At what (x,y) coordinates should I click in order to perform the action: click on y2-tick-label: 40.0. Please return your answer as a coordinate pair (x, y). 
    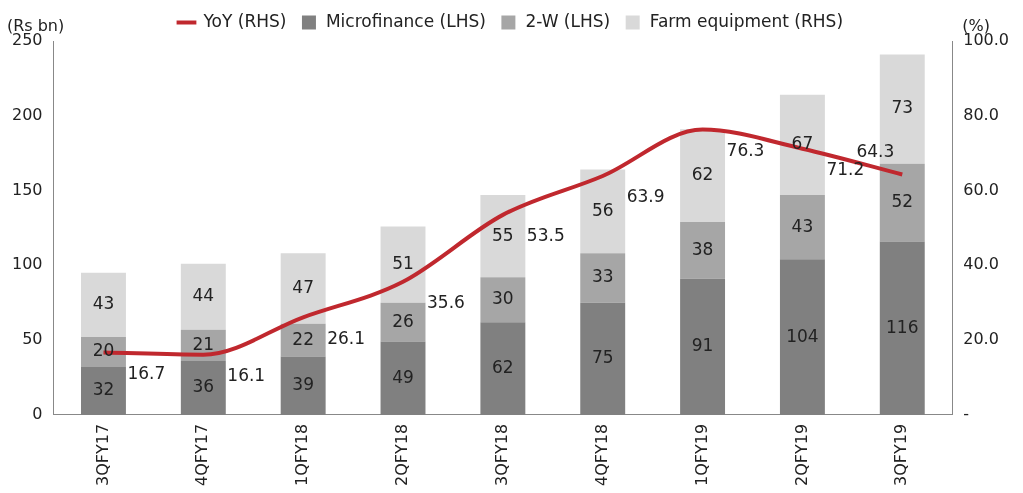
    Looking at the image, I should click on (981, 264).